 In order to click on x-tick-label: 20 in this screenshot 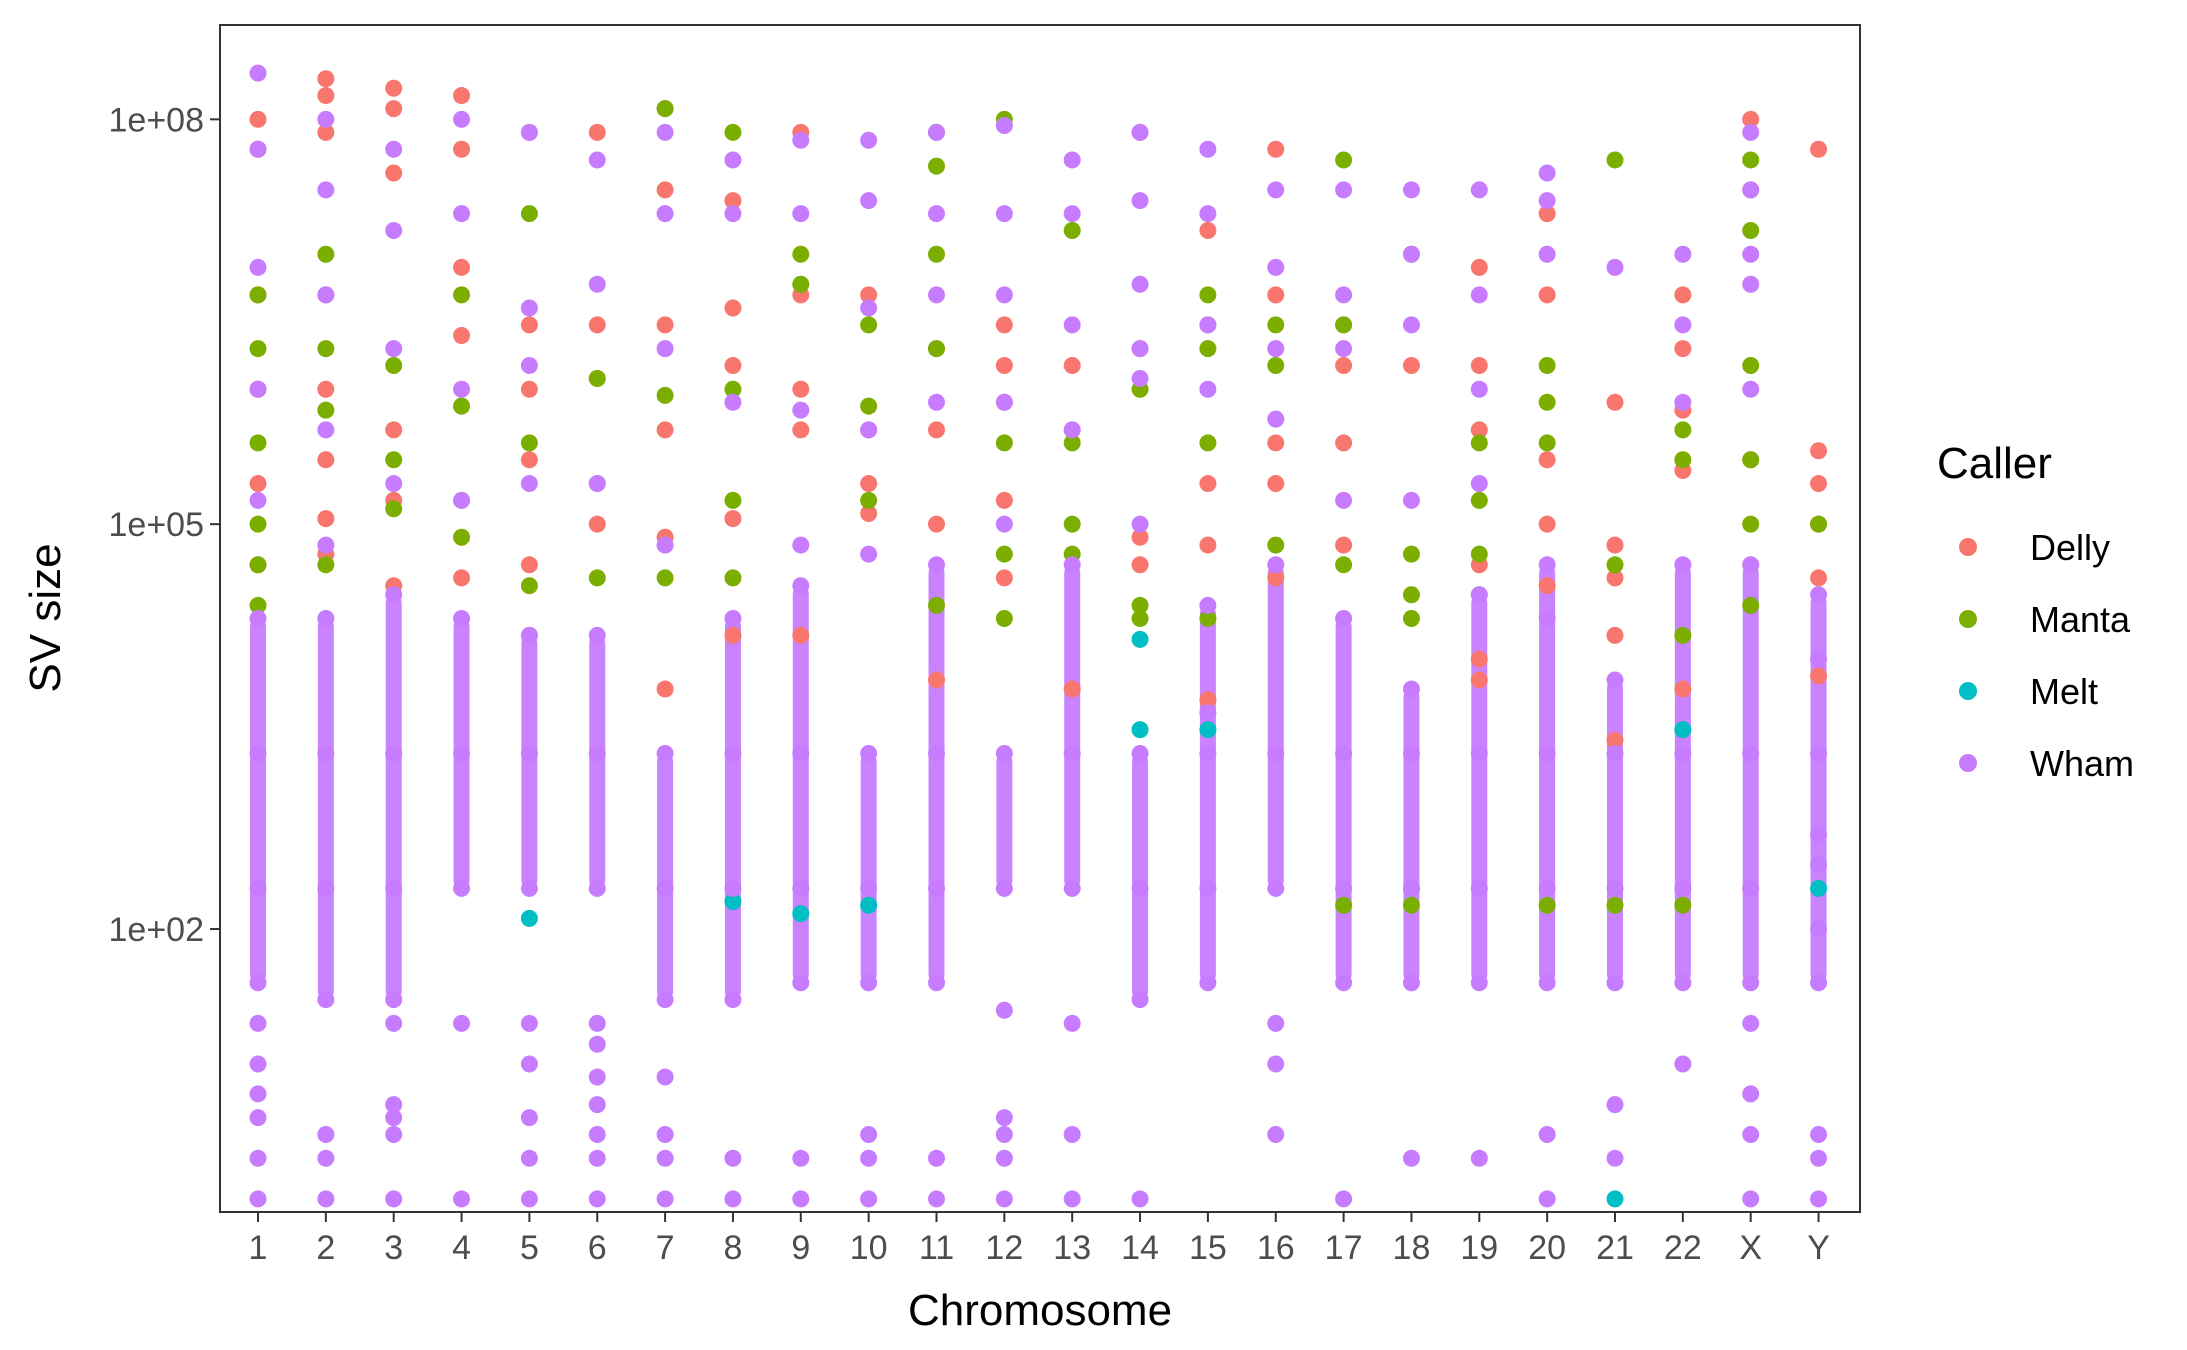, I will do `click(1547, 1248)`.